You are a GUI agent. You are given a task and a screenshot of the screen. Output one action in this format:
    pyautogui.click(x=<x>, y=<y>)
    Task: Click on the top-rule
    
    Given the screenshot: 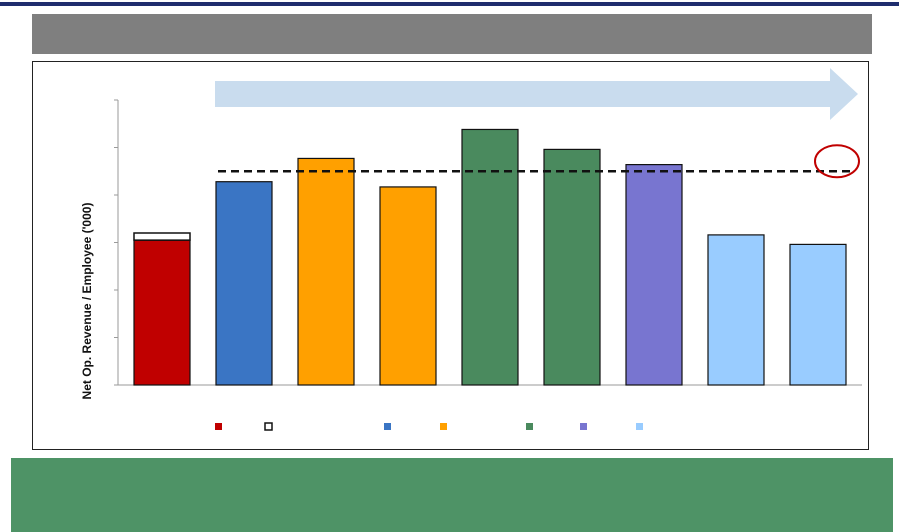 What is the action you would take?
    pyautogui.click(x=449, y=4)
    